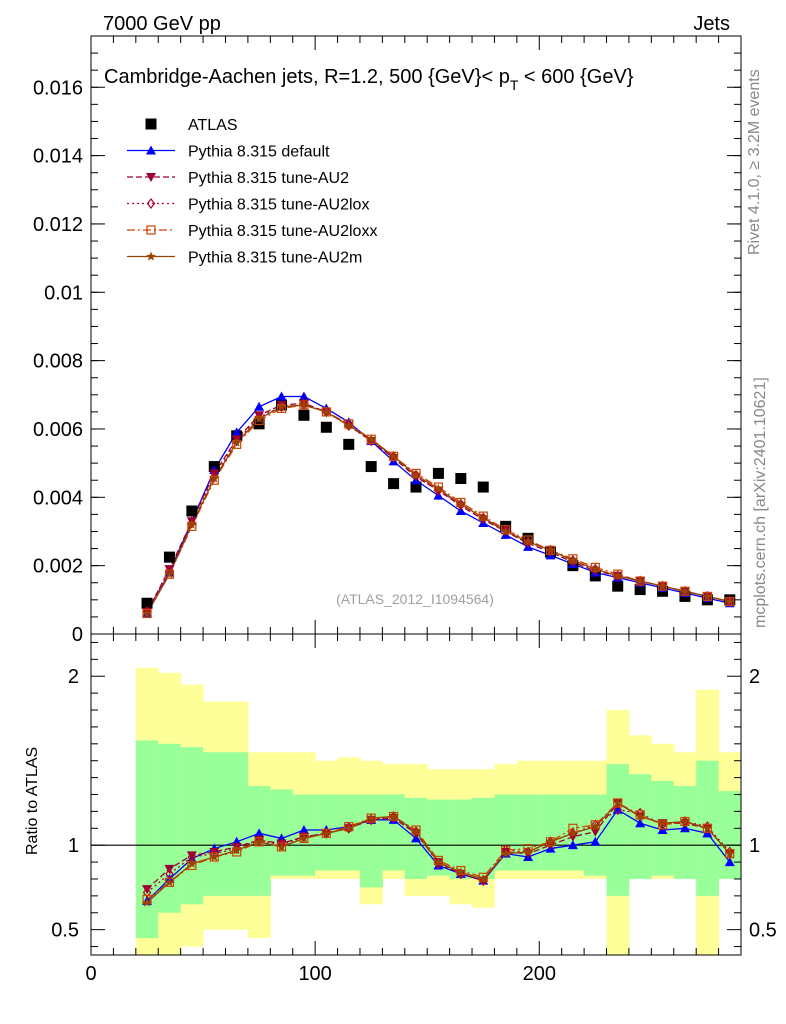  I want to click on ratio-ytick-label-right: 0.5, so click(763, 931).